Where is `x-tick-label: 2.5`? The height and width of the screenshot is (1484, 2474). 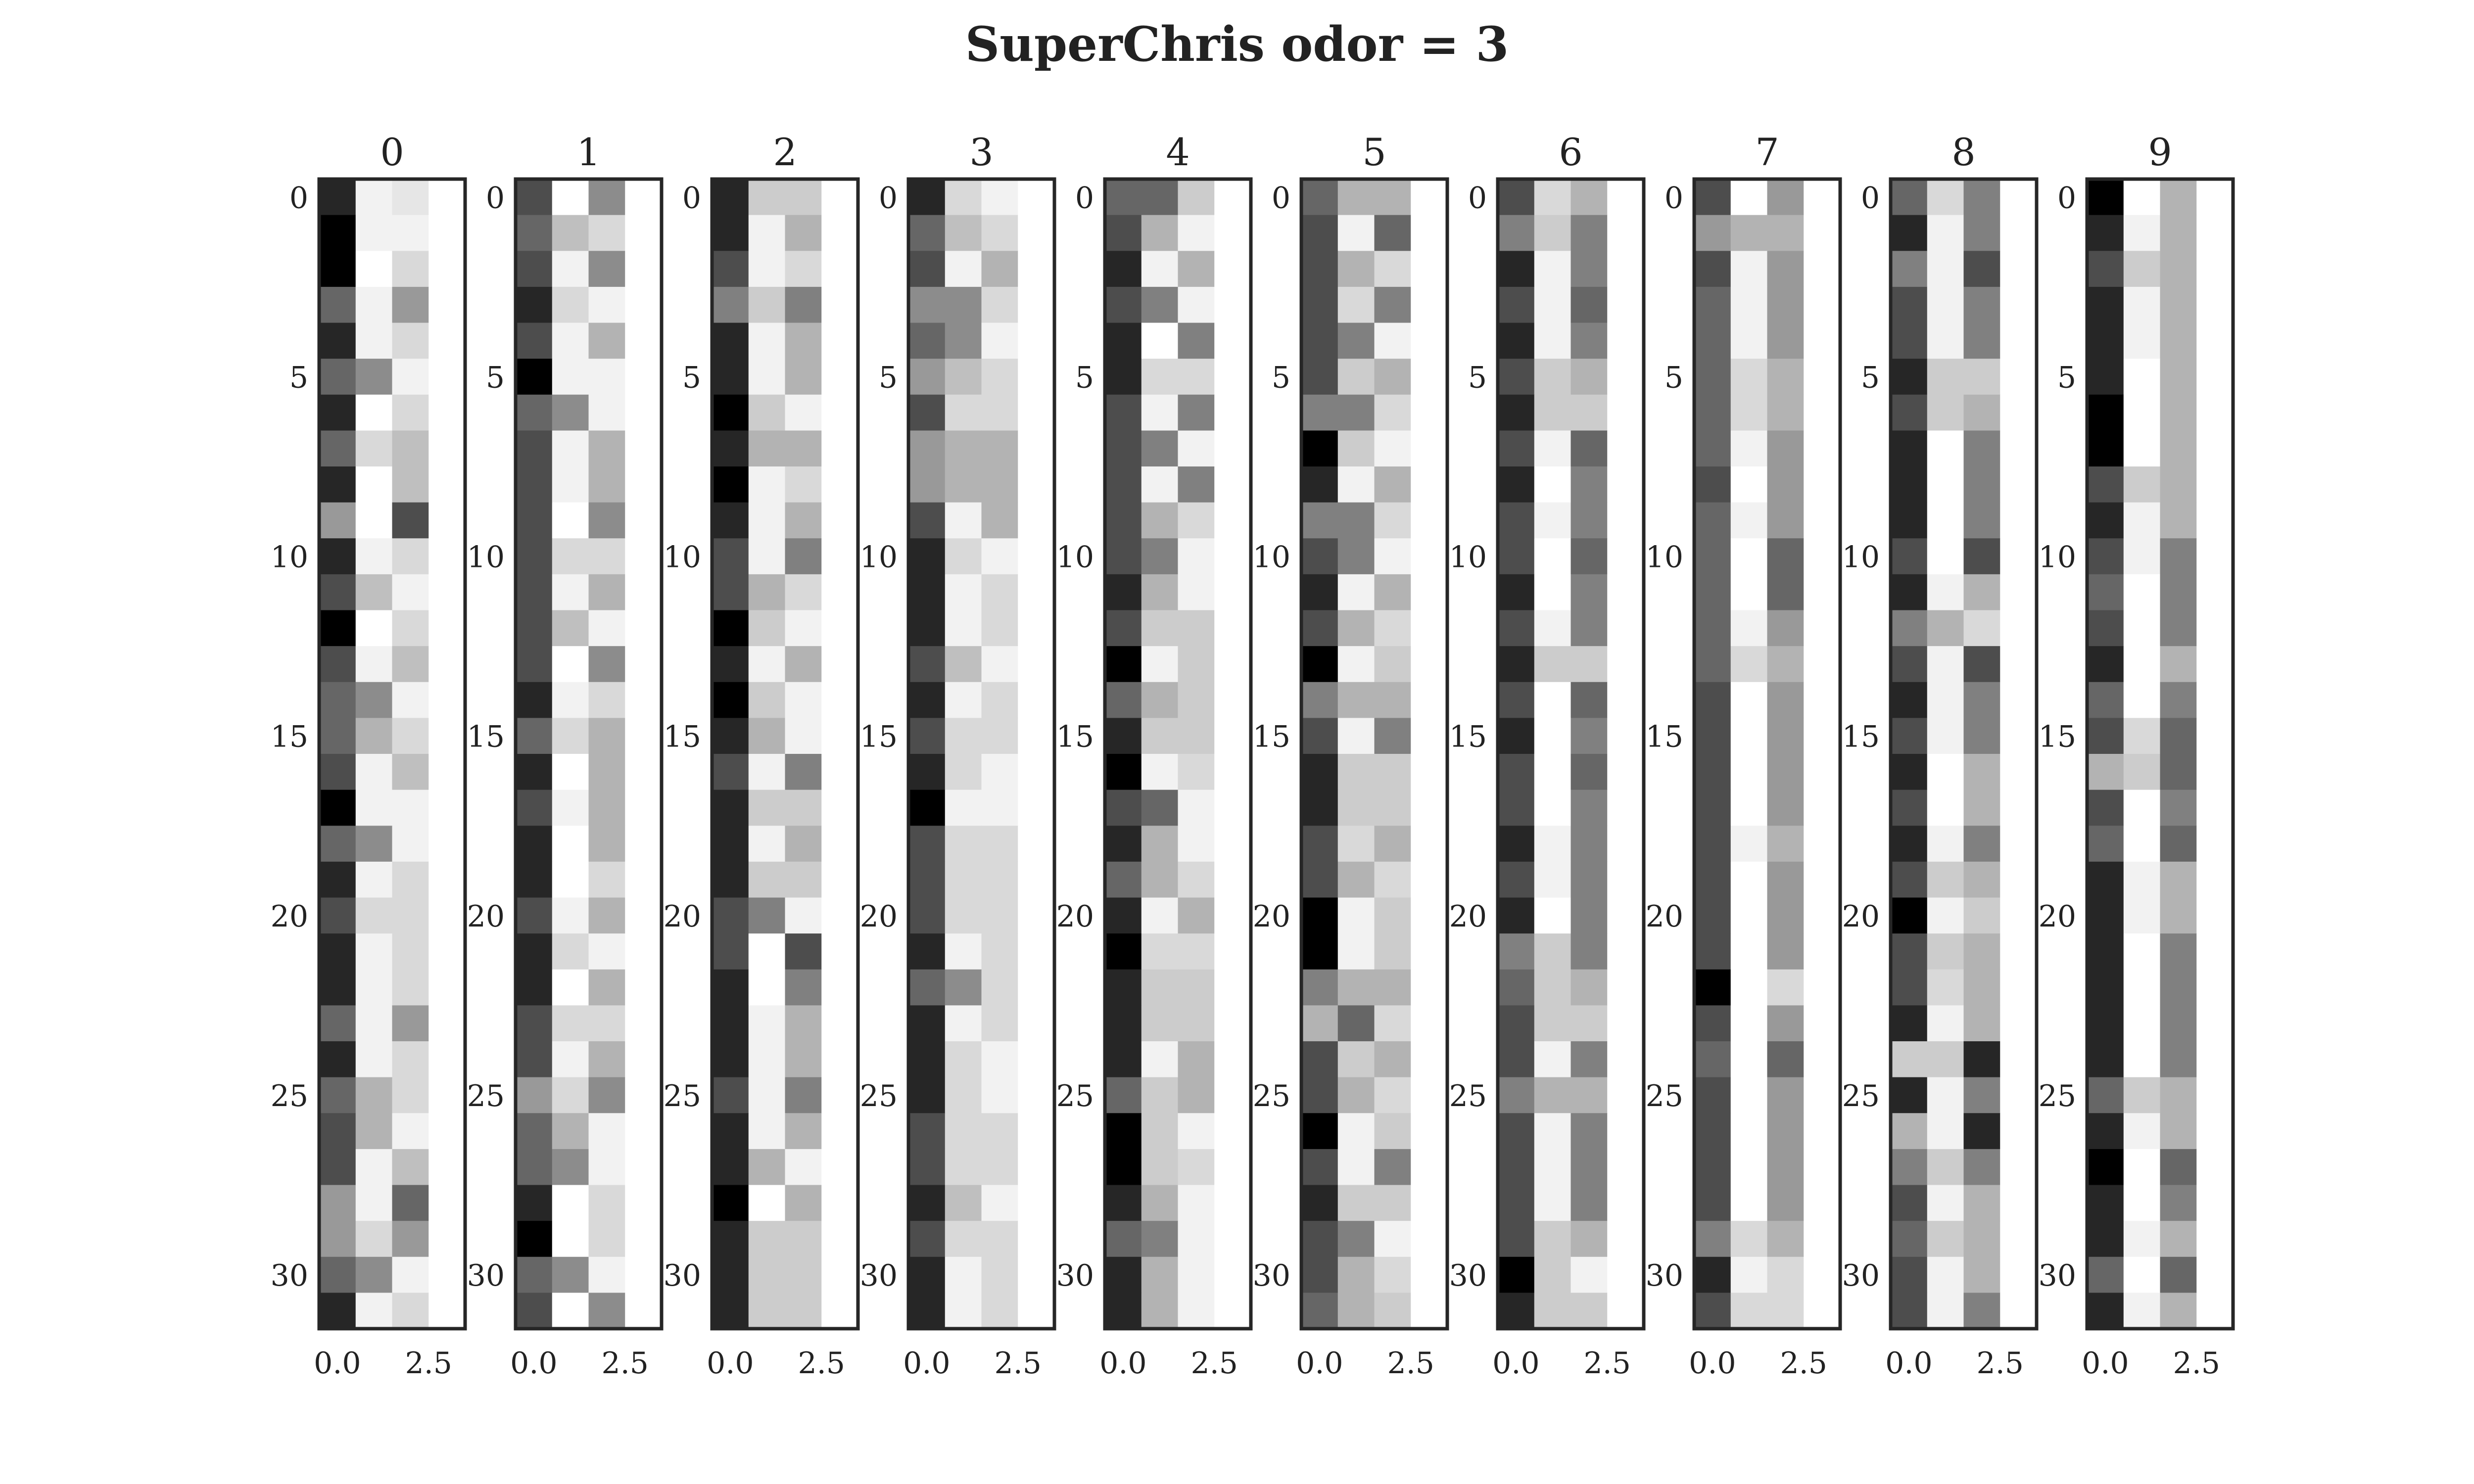 x-tick-label: 2.5 is located at coordinates (2197, 1363).